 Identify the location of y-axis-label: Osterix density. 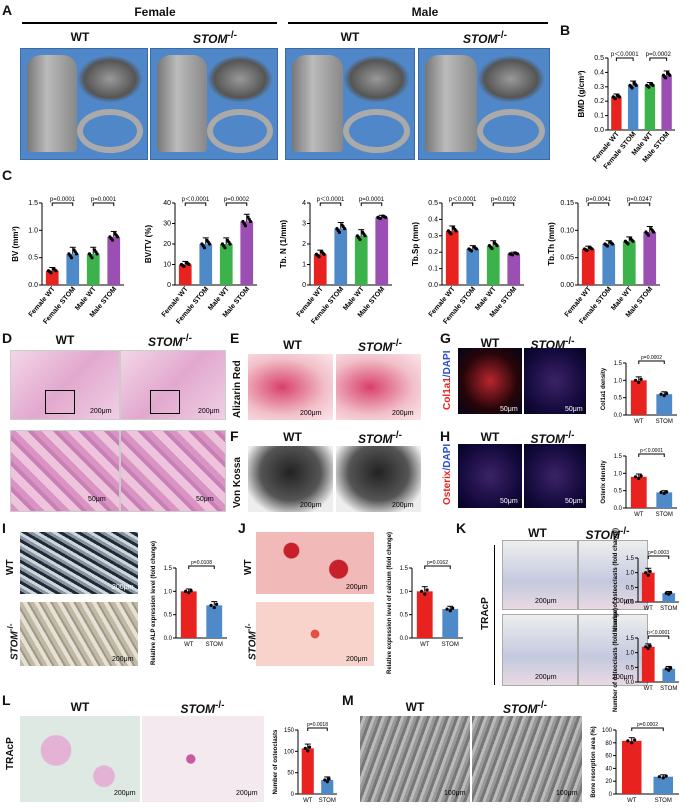
(604, 482).